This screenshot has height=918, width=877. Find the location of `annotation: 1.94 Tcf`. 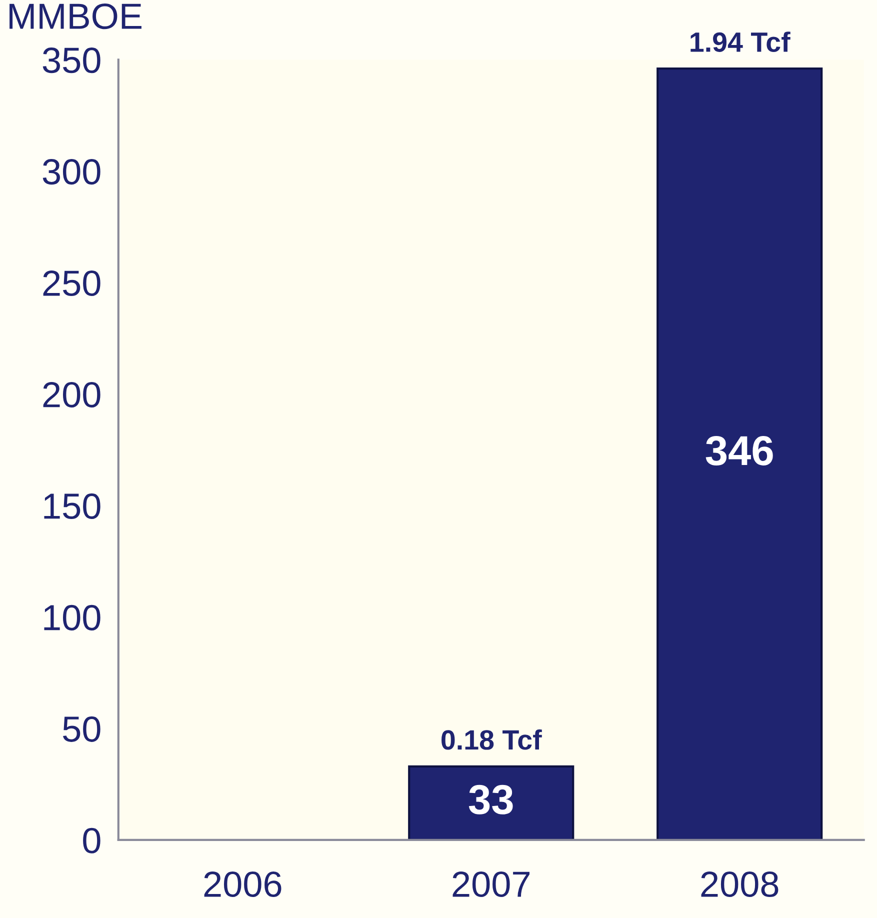

annotation: 1.94 Tcf is located at coordinates (740, 42).